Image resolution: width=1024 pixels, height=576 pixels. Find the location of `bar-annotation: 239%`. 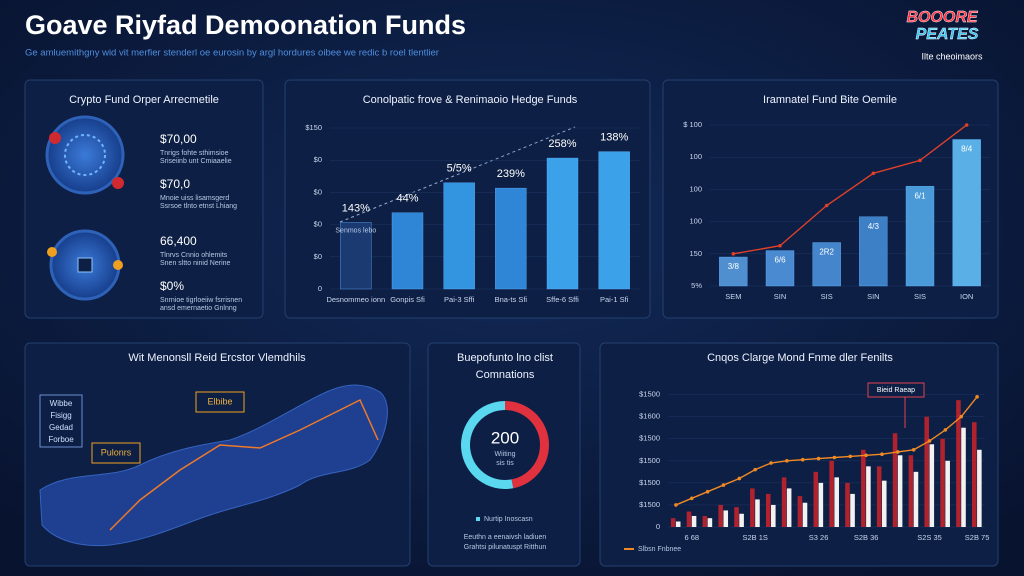

bar-annotation: 239% is located at coordinates (511, 174).